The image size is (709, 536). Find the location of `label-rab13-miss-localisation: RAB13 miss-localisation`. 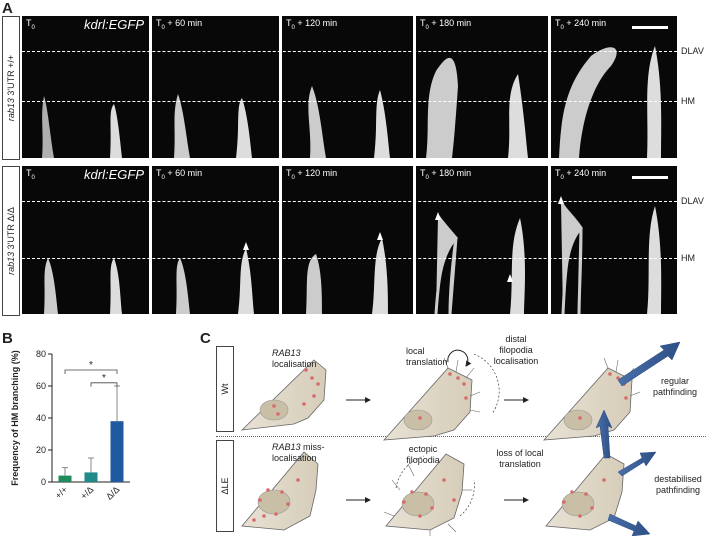

label-rab13-miss-localisation: RAB13 miss-localisation is located at coordinates (298, 452).